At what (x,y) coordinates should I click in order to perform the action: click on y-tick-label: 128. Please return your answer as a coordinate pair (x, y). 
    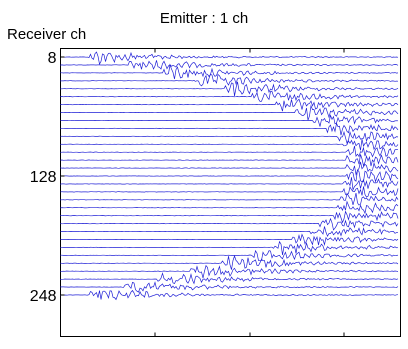
    Looking at the image, I should click on (43, 177).